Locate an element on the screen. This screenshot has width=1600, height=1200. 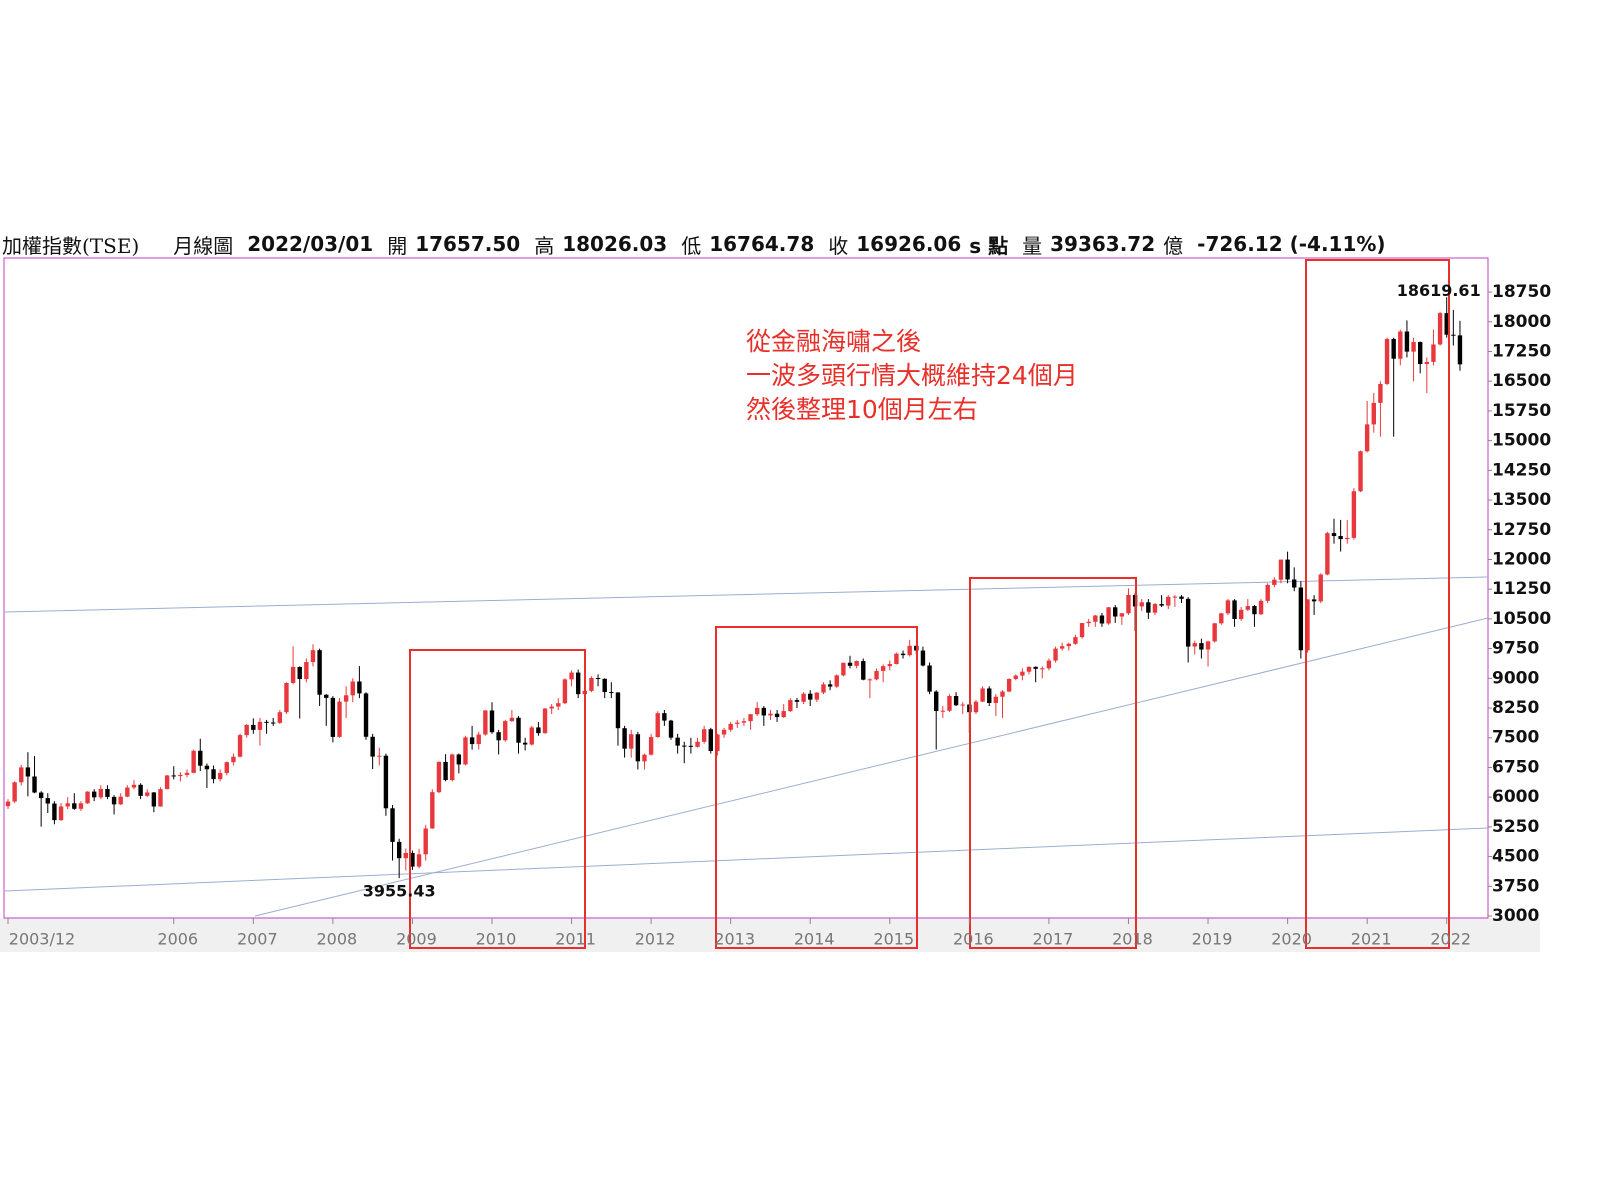
open: 17657.50 is located at coordinates (468, 244).